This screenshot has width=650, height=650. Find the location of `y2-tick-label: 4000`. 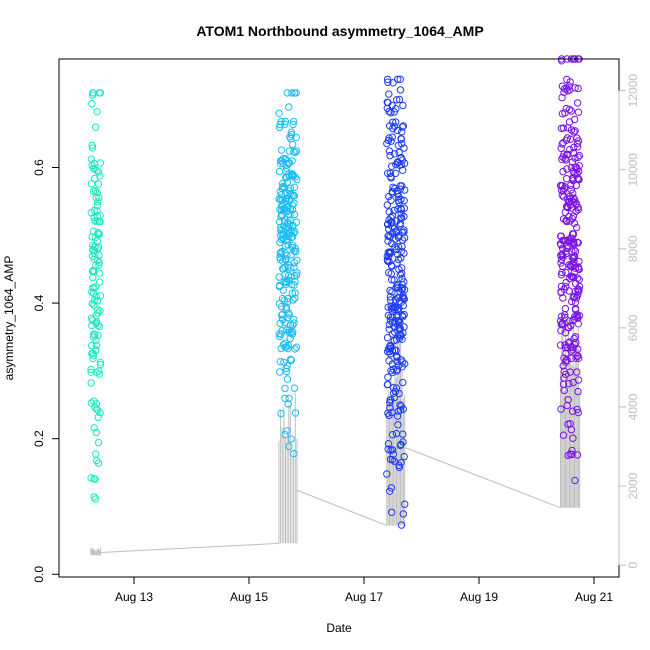

y2-tick-label: 4000 is located at coordinates (633, 406).